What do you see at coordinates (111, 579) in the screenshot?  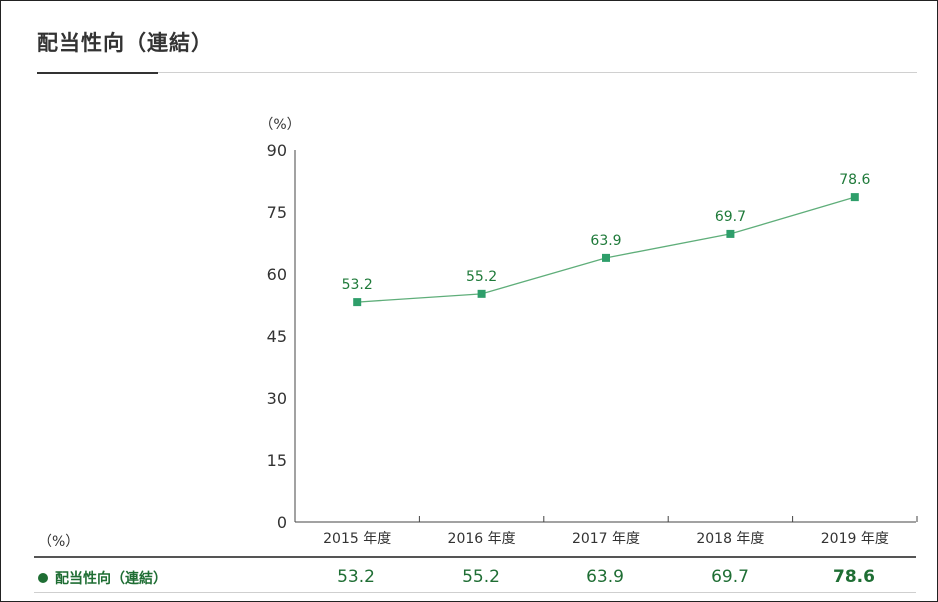 I see `table-row-label-text: 配当性向（連結）` at bounding box center [111, 579].